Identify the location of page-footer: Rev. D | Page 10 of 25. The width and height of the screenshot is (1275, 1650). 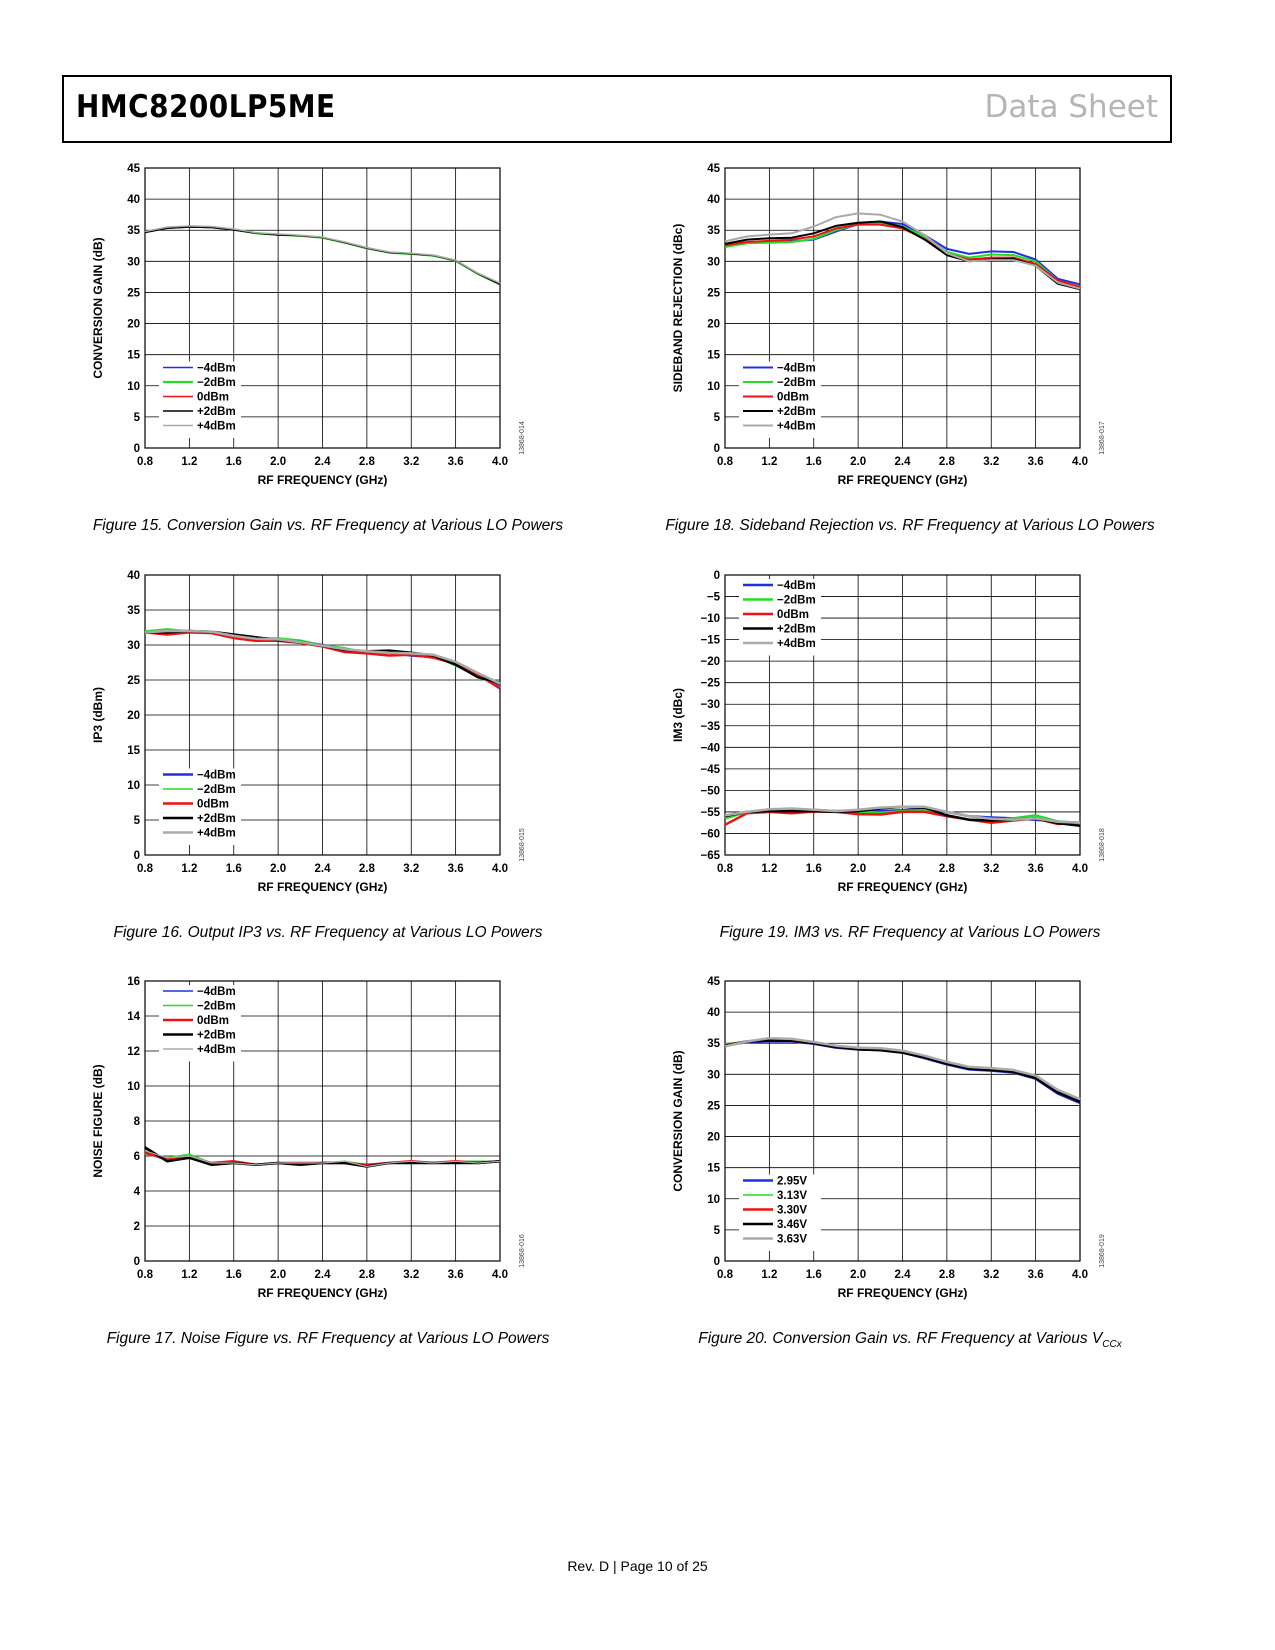
(637, 1566).